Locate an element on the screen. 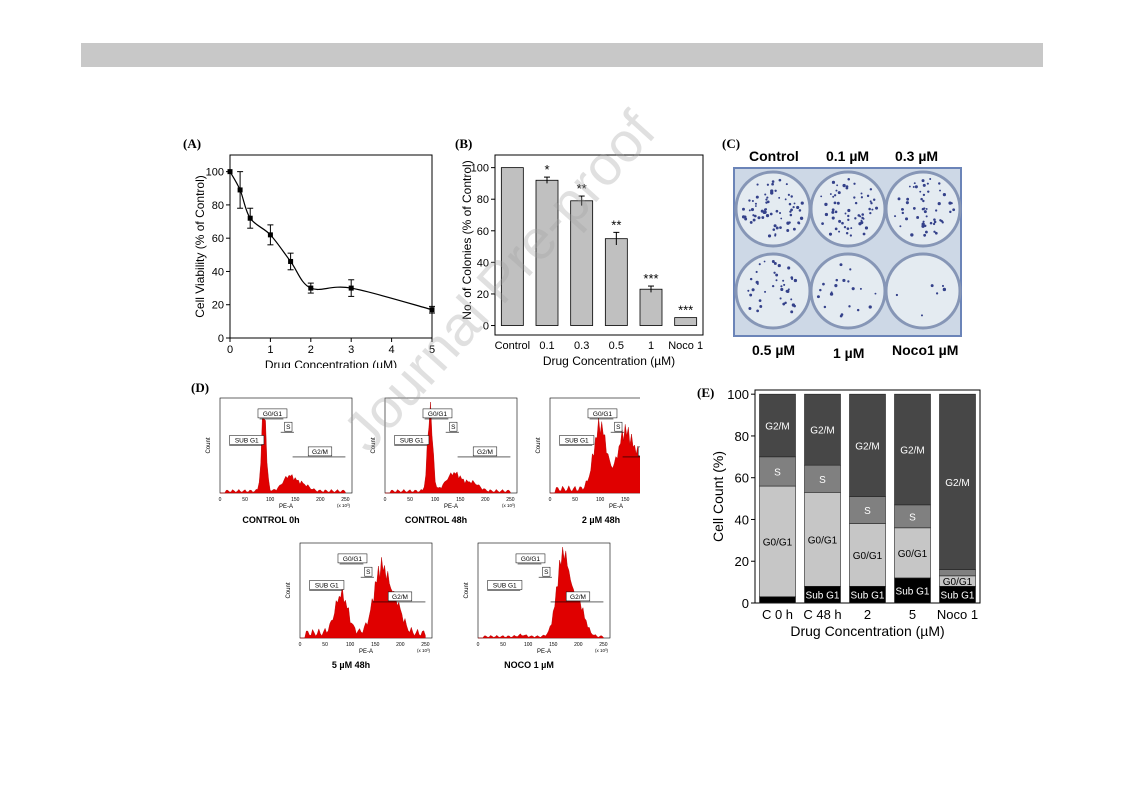  significance-mark: ** is located at coordinates (616, 224).